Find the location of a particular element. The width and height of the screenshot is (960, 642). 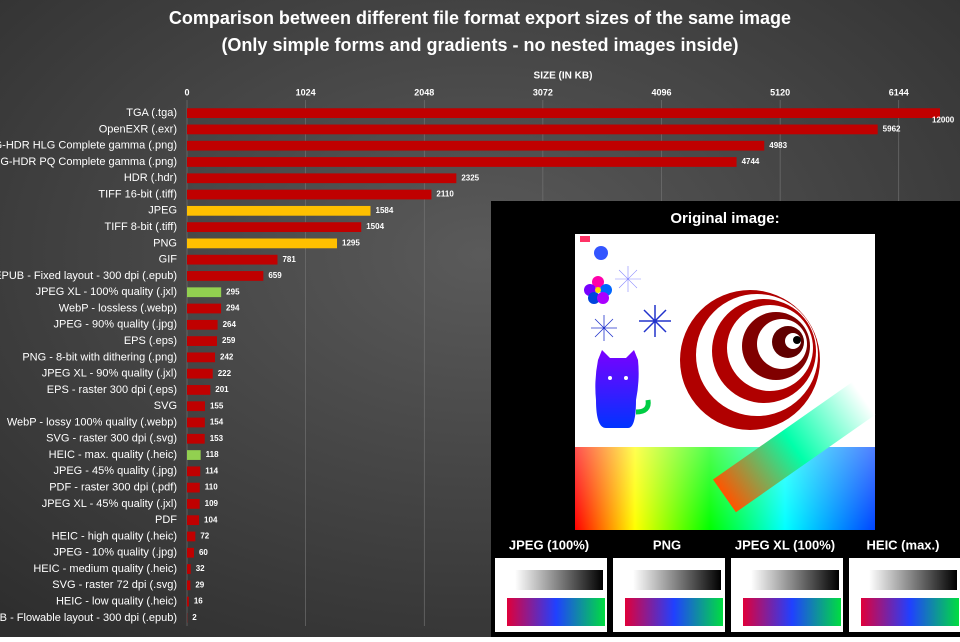

value-label: 659 is located at coordinates (275, 275).